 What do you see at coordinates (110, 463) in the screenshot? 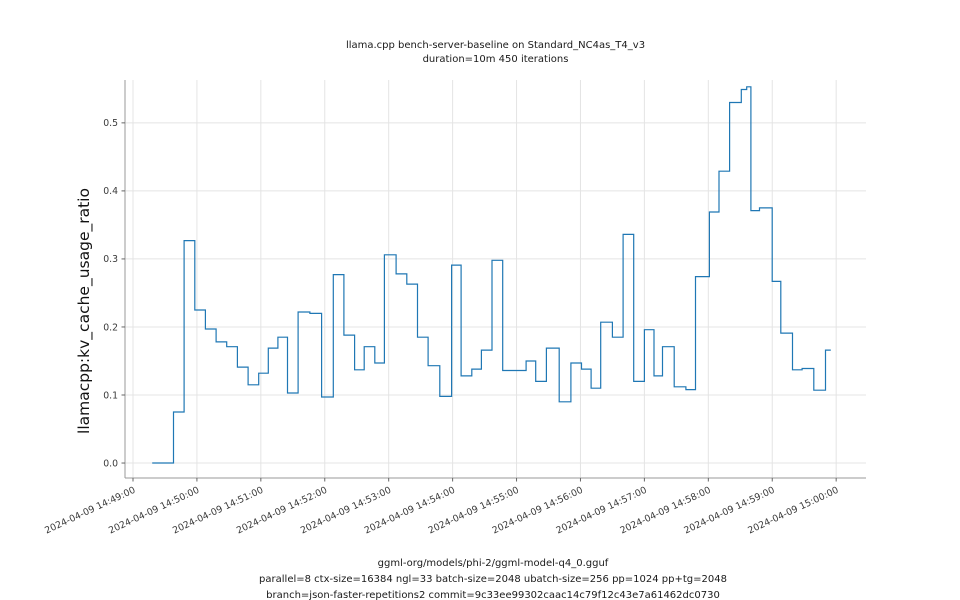
I see `y-tick-label: 0.0` at bounding box center [110, 463].